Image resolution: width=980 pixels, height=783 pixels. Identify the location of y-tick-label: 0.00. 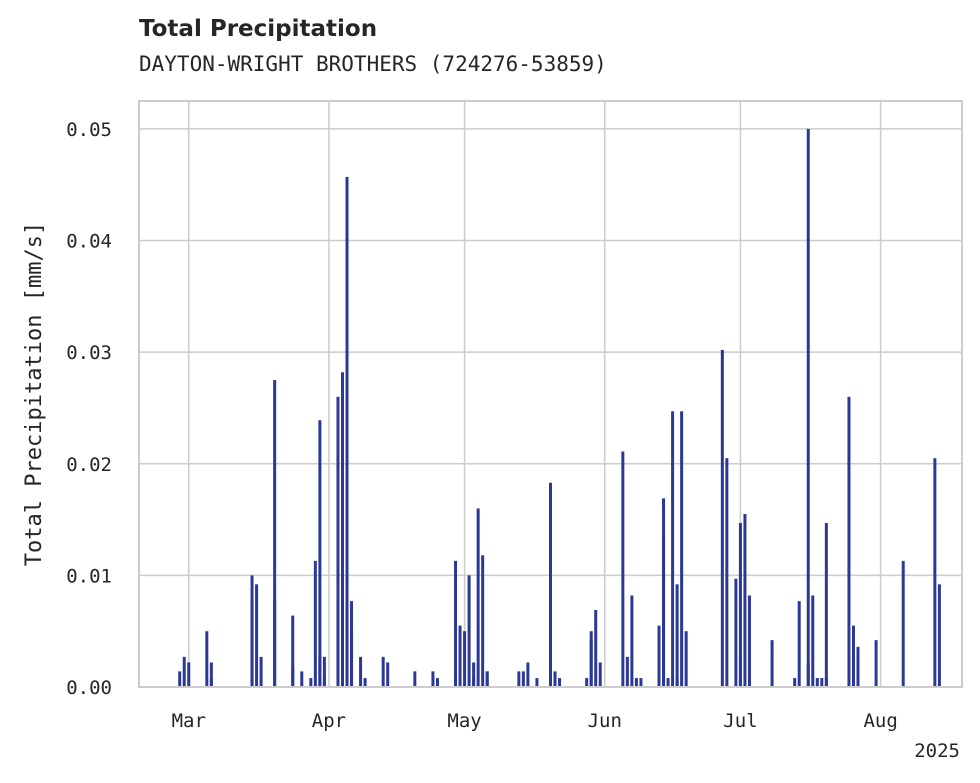
(89, 688).